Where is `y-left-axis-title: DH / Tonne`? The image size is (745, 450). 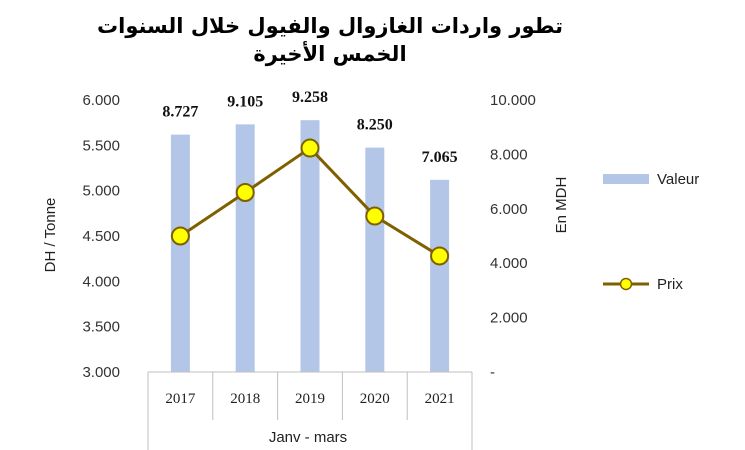
y-left-axis-title: DH / Tonne is located at coordinates (50, 235).